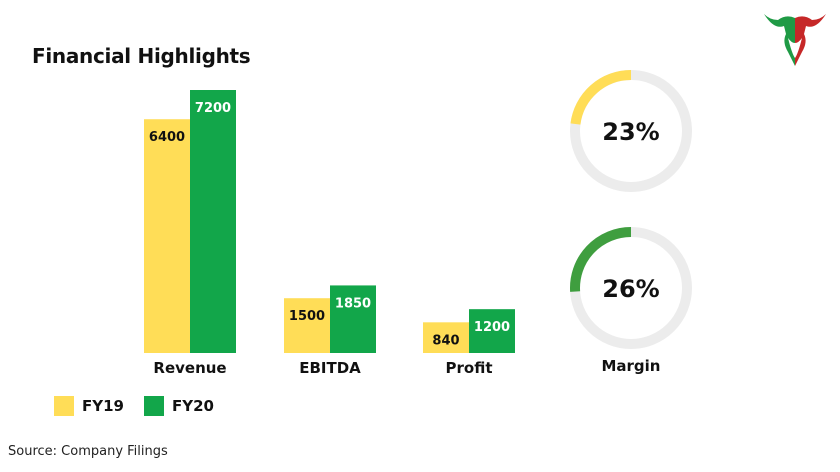 The width and height of the screenshot is (840, 472). Describe the element at coordinates (167, 236) in the screenshot. I see `bar-revenue-fy19` at that location.